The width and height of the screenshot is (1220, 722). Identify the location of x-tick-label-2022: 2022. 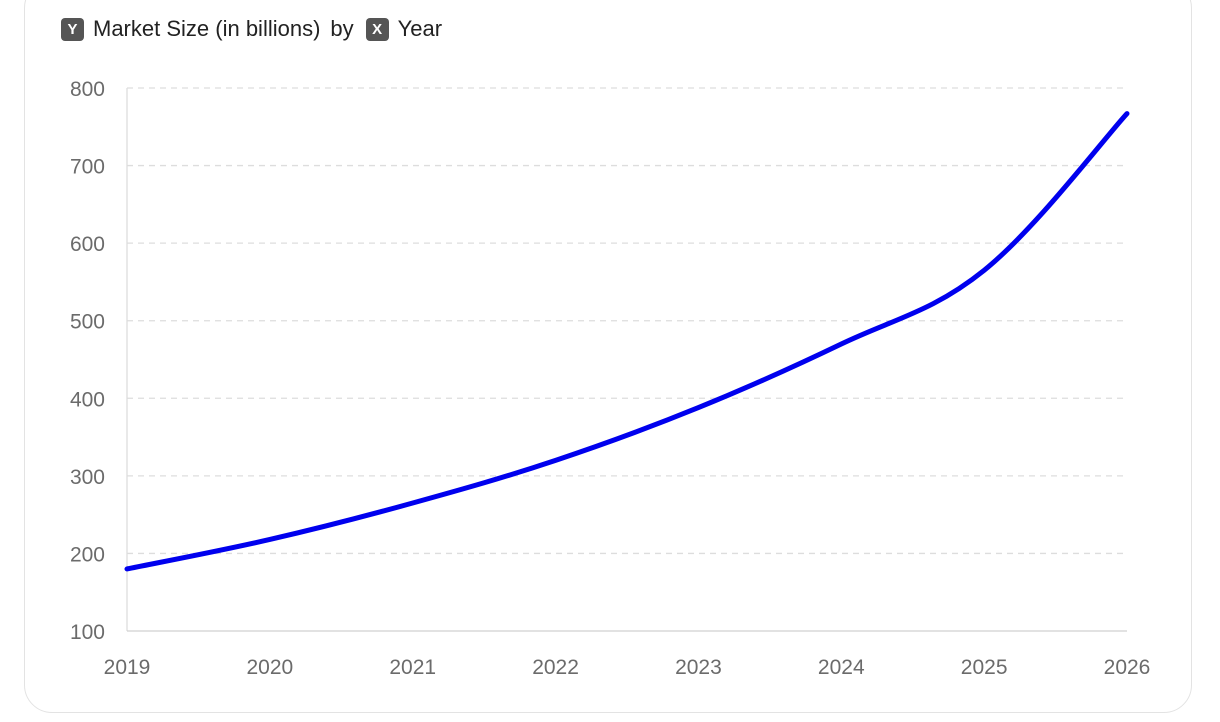
(555, 667).